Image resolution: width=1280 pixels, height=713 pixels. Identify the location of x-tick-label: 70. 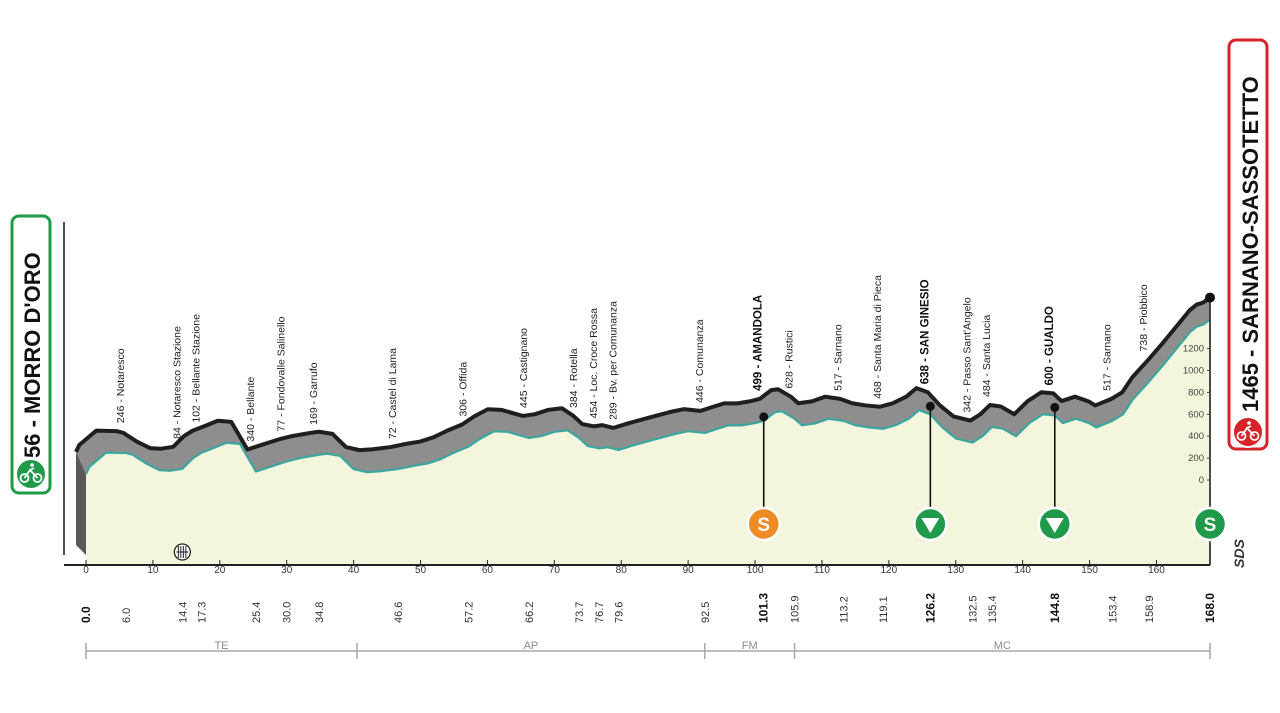
(555, 570).